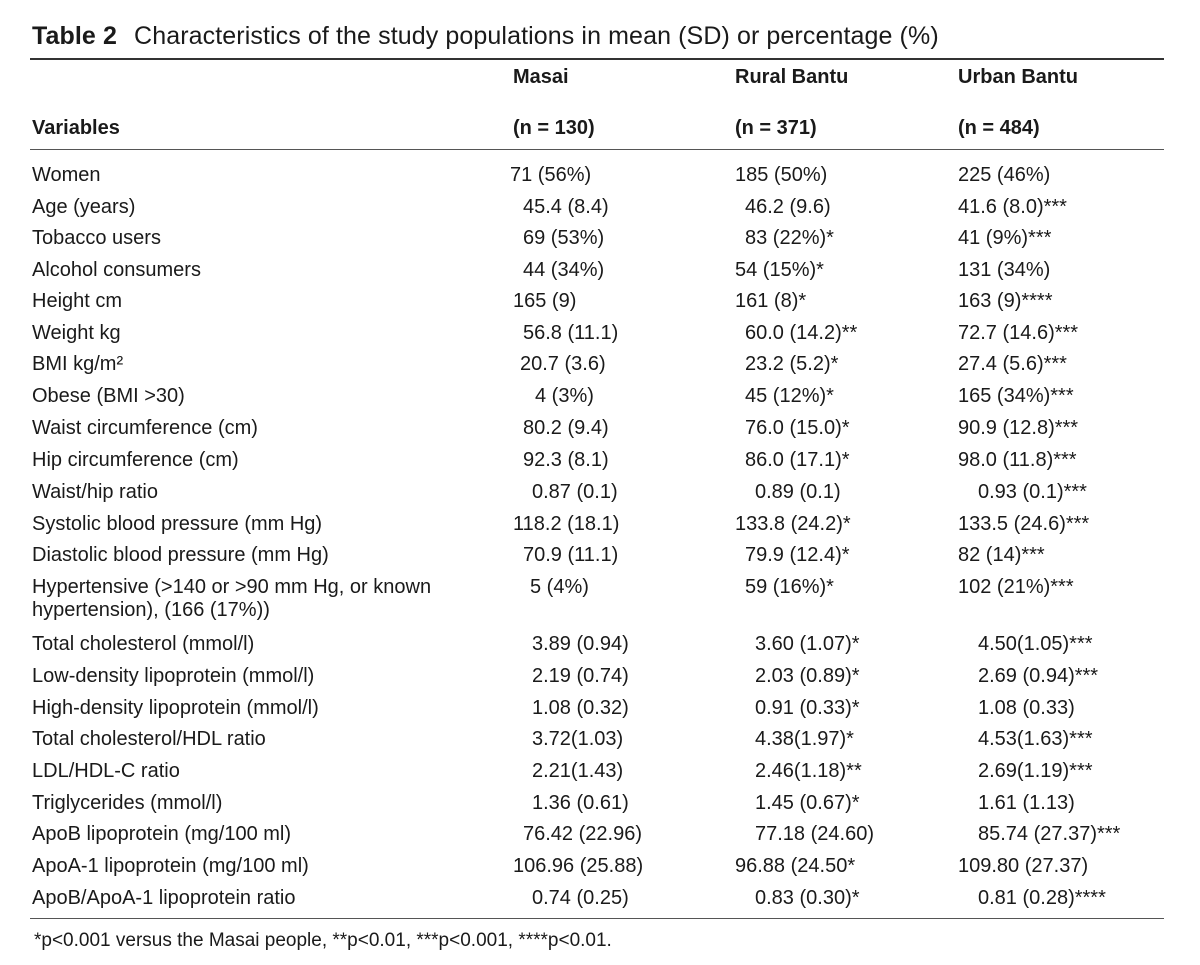 The height and width of the screenshot is (965, 1200). I want to click on row-label: Total cholesterol (mmol/l), so click(143, 644).